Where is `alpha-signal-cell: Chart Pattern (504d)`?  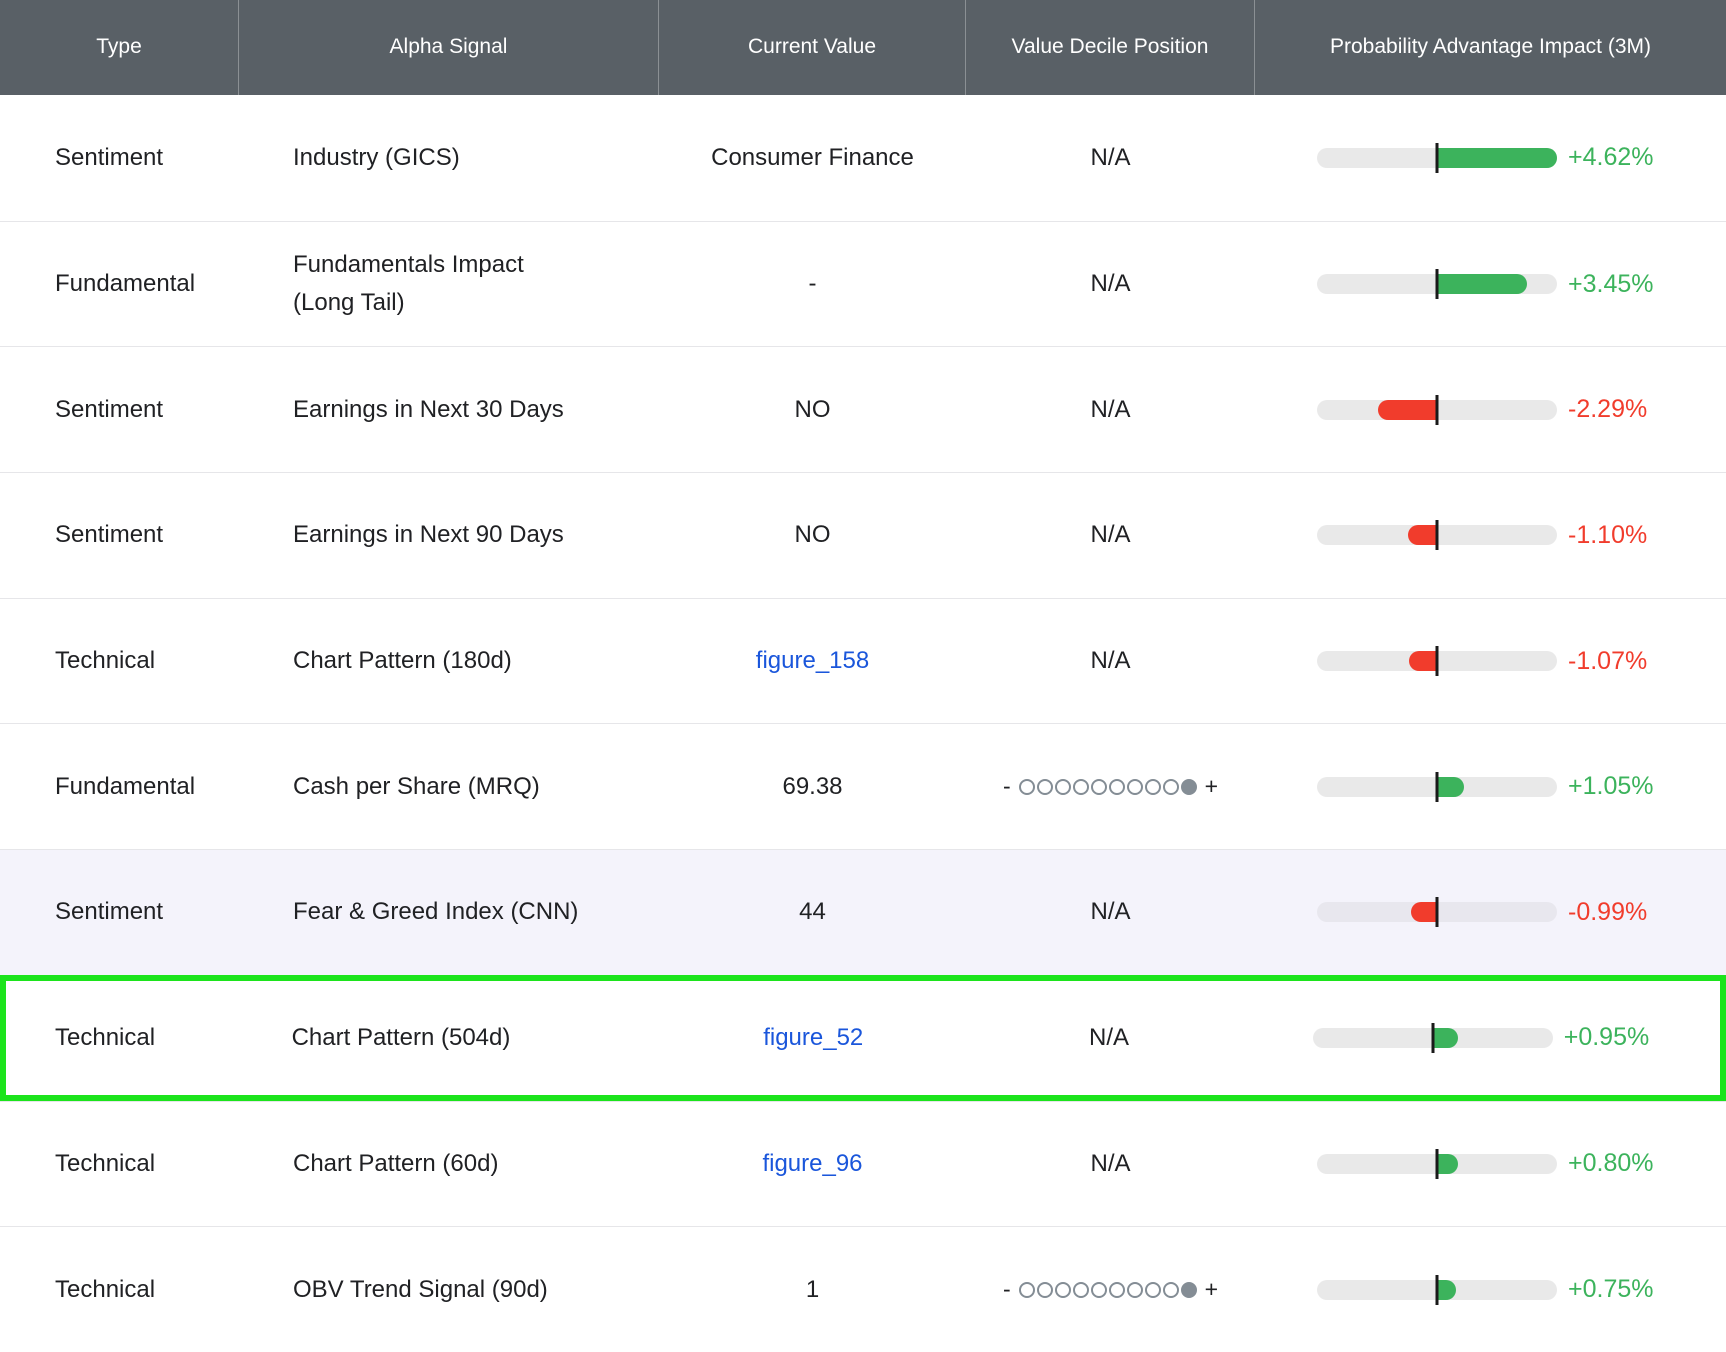
alpha-signal-cell: Chart Pattern (504d) is located at coordinates (452, 1038).